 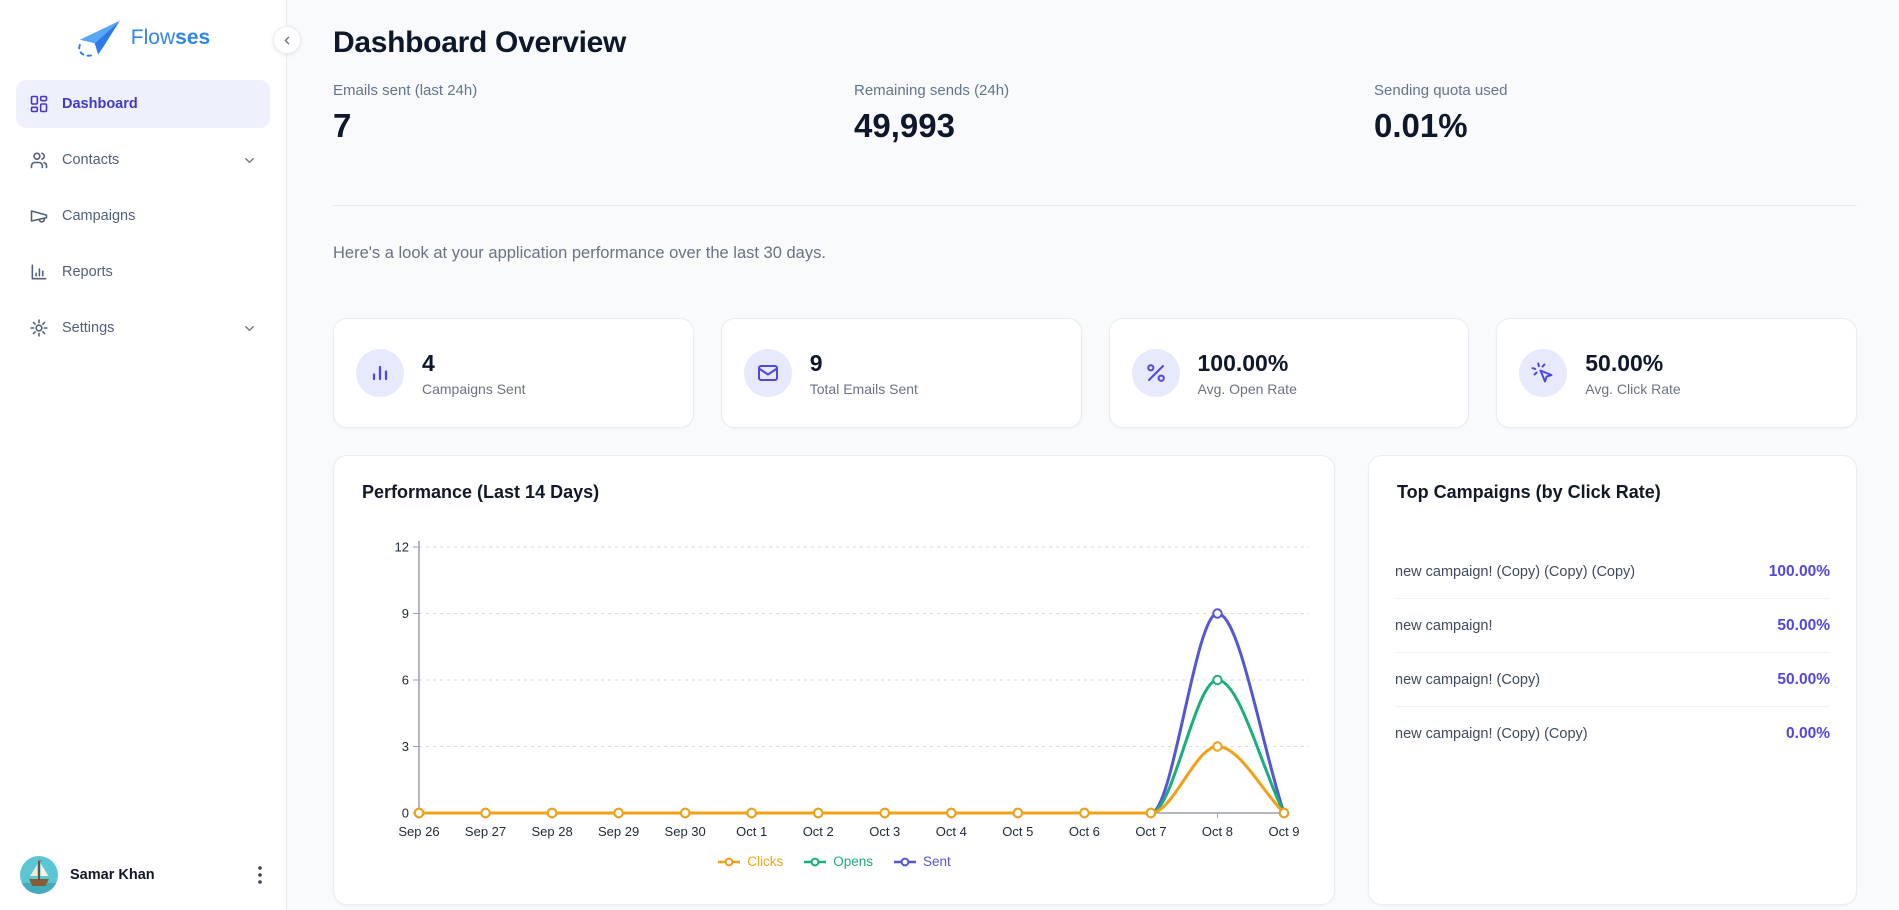 What do you see at coordinates (405, 680) in the screenshot?
I see `svg-text: 6` at bounding box center [405, 680].